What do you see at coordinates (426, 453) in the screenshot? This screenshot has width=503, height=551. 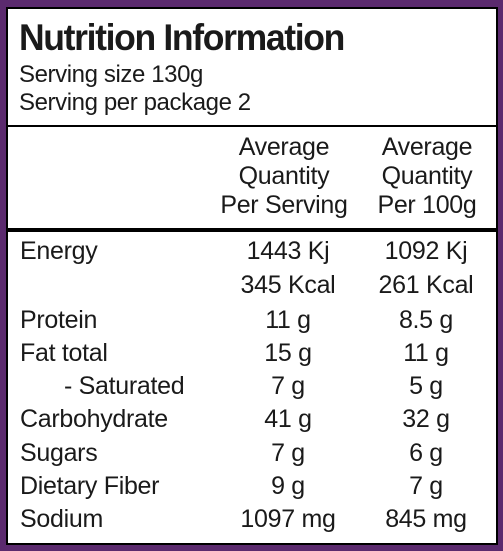 I see `per-100g-value: 6 g` at bounding box center [426, 453].